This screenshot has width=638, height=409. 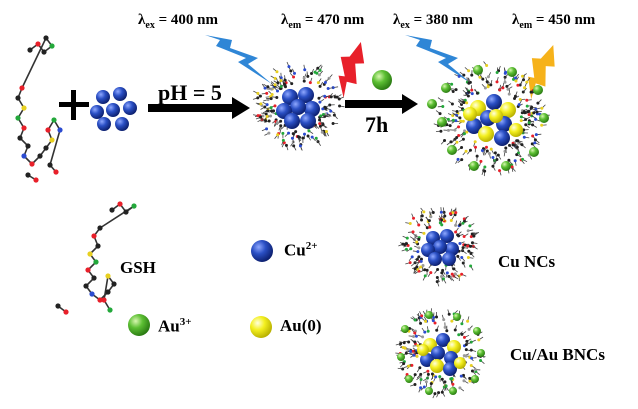 What do you see at coordinates (190, 93) in the screenshot?
I see `ph-condition-label: pH = 5` at bounding box center [190, 93].